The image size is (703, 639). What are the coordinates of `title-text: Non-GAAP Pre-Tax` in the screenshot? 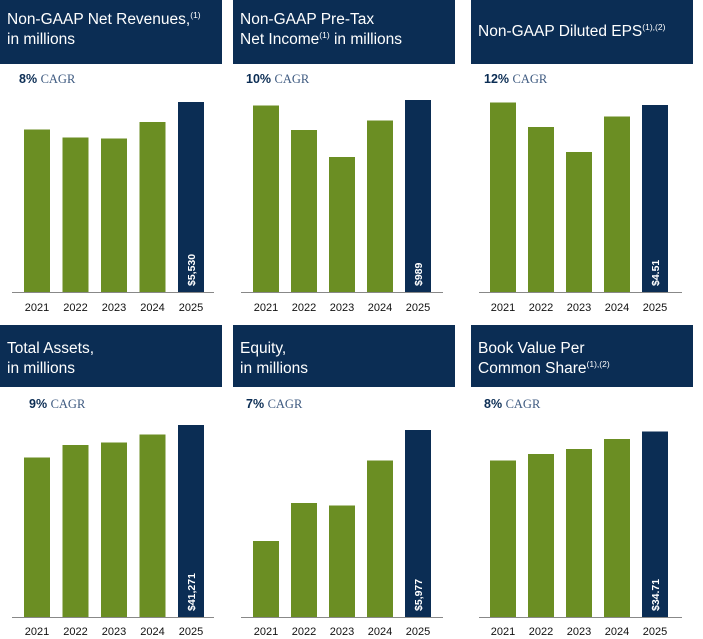 It's located at (307, 19).